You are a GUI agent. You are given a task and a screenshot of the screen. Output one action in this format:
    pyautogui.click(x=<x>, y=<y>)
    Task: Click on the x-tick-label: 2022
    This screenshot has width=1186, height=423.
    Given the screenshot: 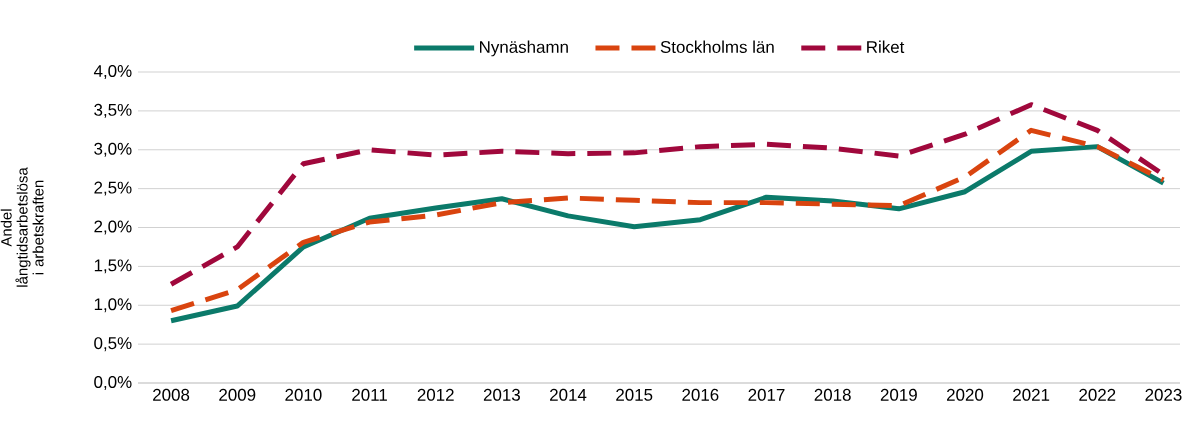 What is the action you would take?
    pyautogui.click(x=1097, y=394)
    